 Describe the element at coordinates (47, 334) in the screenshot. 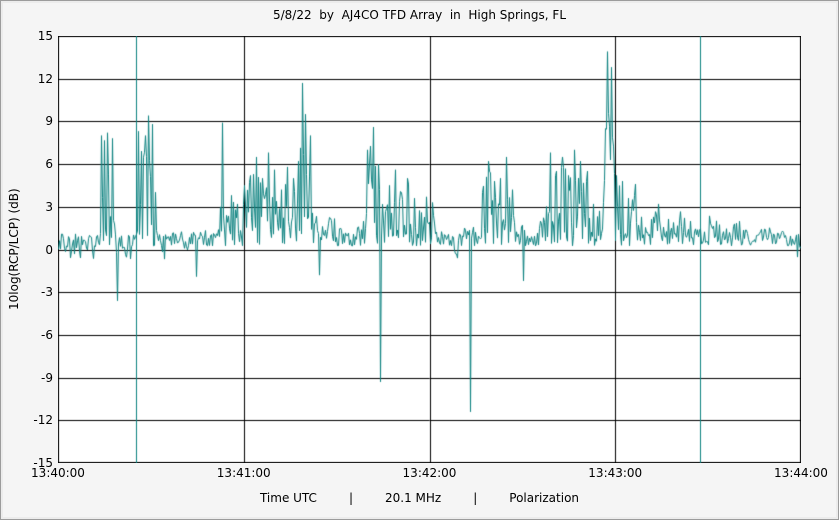

I see `y-tick-label: -6` at that location.